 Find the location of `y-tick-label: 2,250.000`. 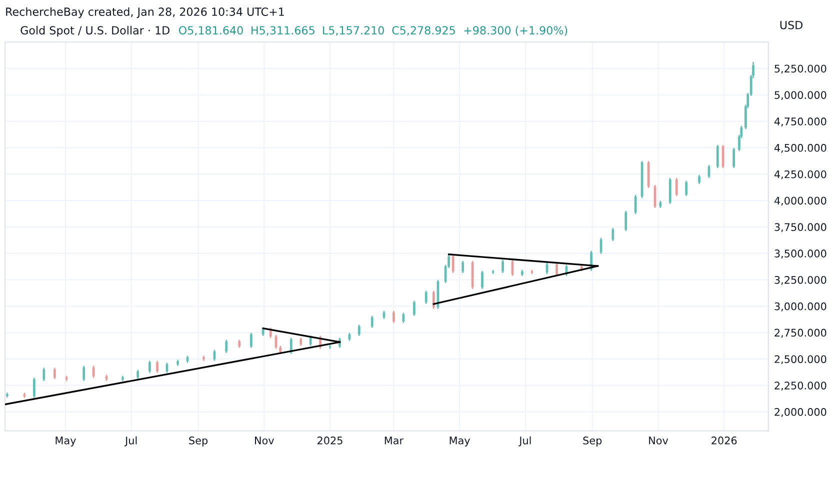

y-tick-label: 2,250.000 is located at coordinates (800, 386).